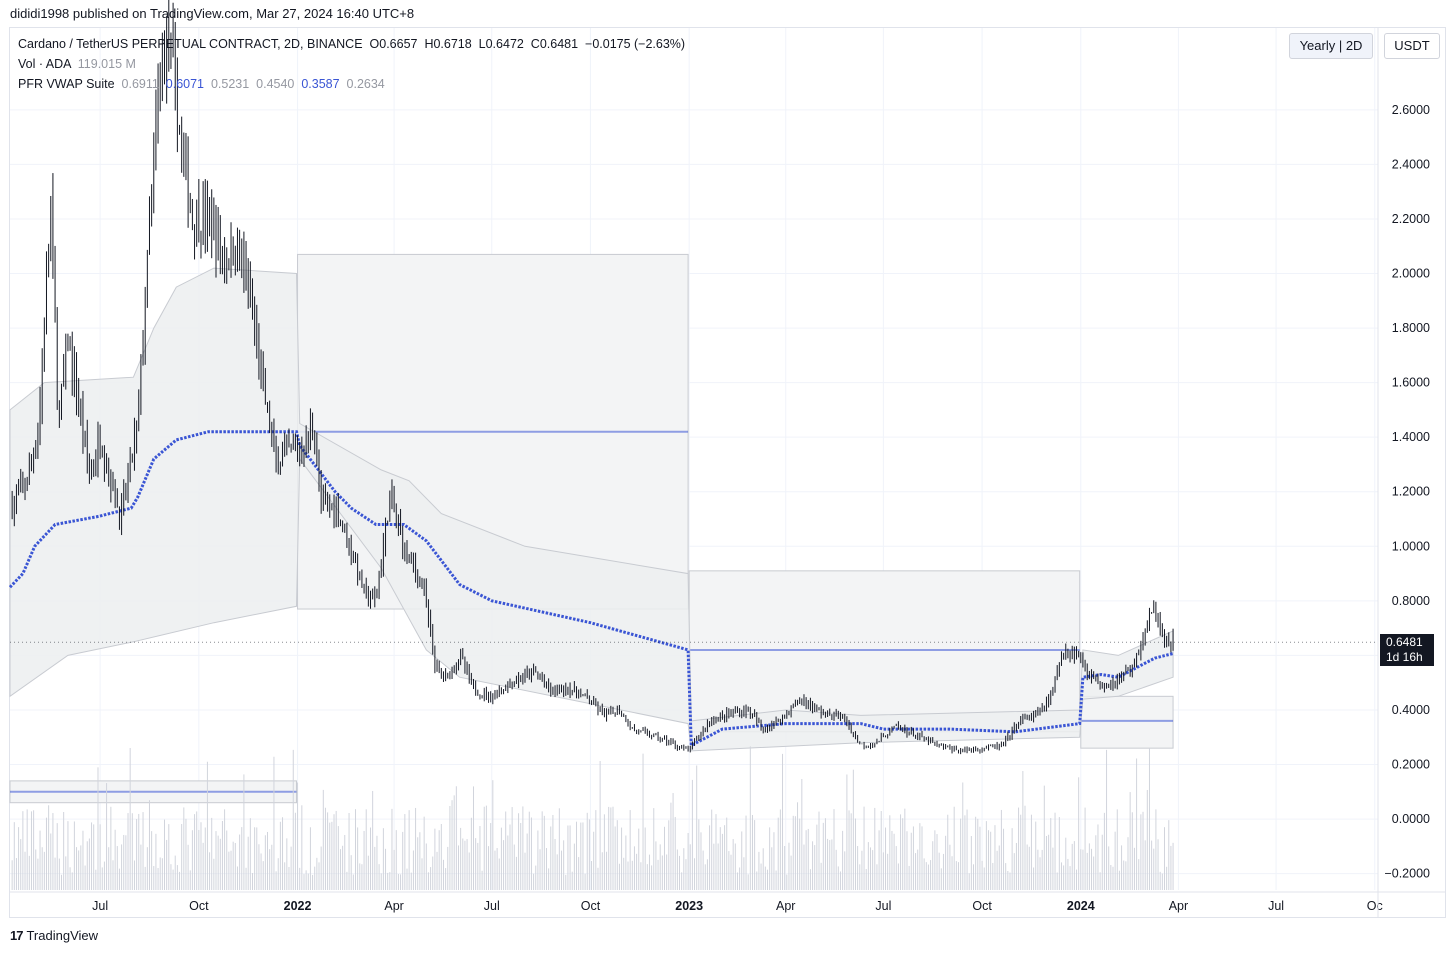 This screenshot has width=1456, height=954. What do you see at coordinates (1411, 219) in the screenshot?
I see `y-tick-label: 2.2000` at bounding box center [1411, 219].